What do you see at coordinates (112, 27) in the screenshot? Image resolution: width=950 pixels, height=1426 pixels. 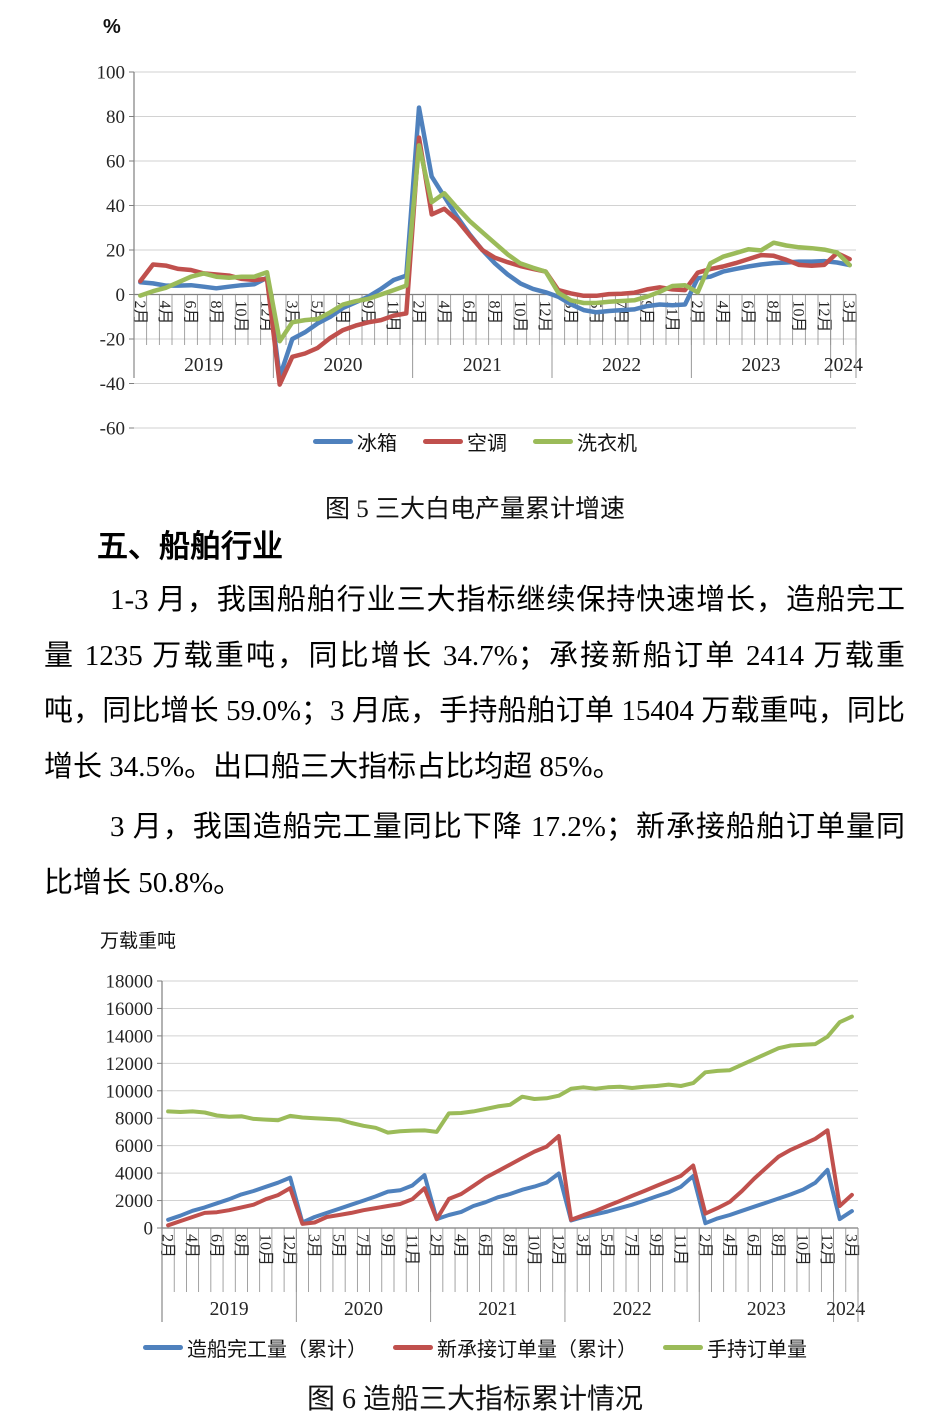 I see `figure5-unit-label: %` at bounding box center [112, 27].